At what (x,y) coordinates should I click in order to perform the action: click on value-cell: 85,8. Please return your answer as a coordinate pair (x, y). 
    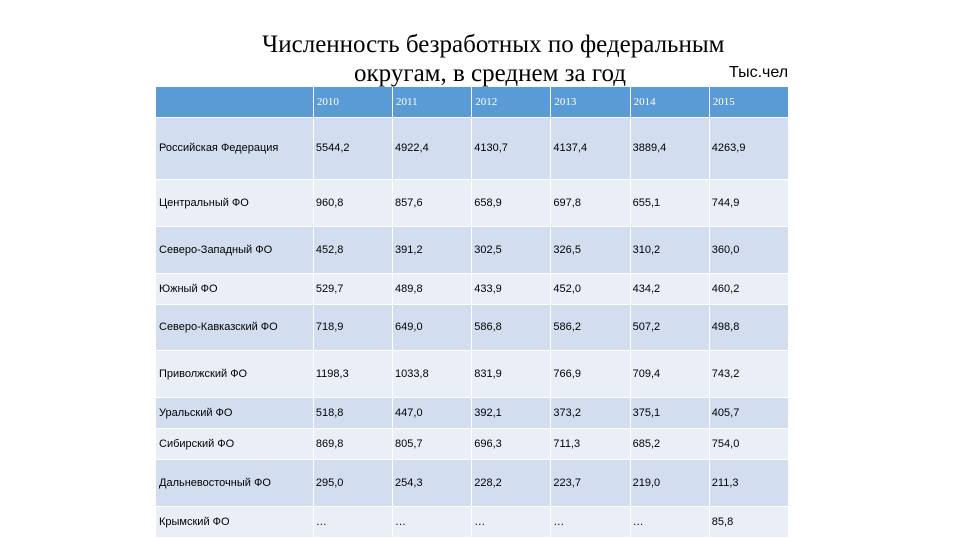
    Looking at the image, I should click on (749, 521).